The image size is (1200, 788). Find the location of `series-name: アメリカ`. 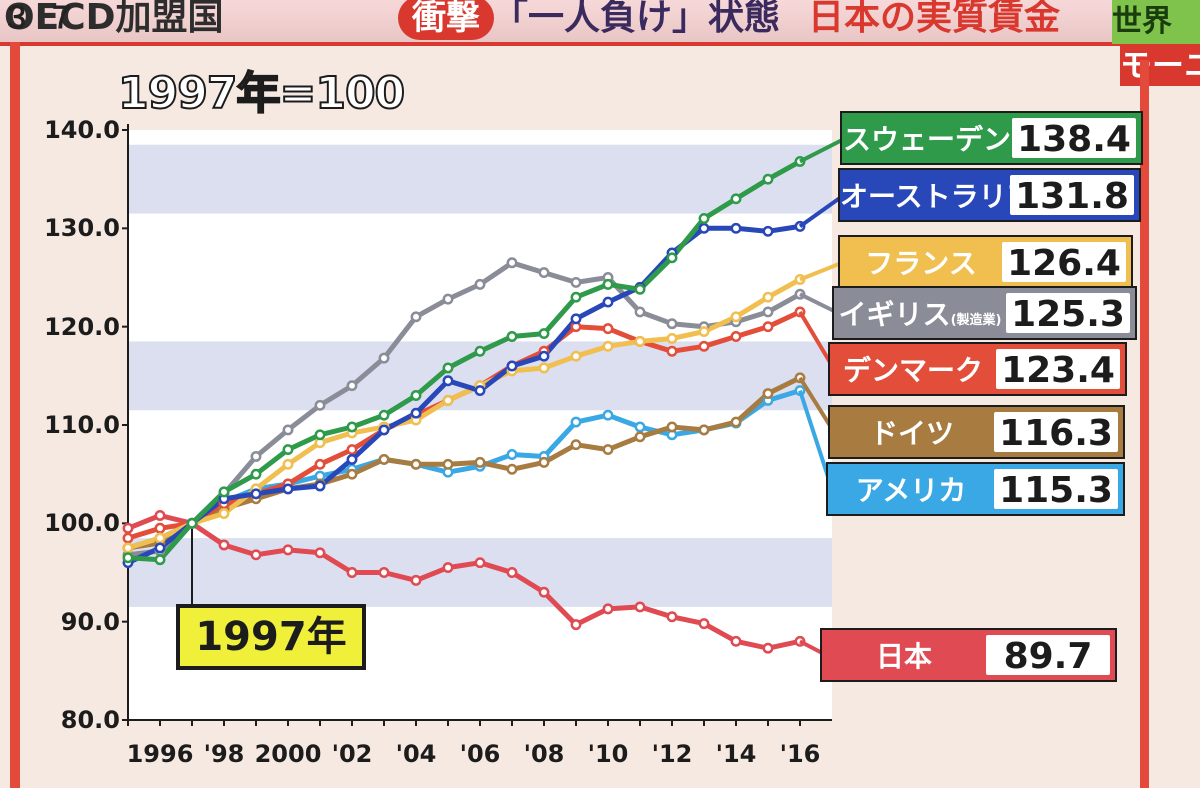

series-name: アメリカ is located at coordinates (911, 489).